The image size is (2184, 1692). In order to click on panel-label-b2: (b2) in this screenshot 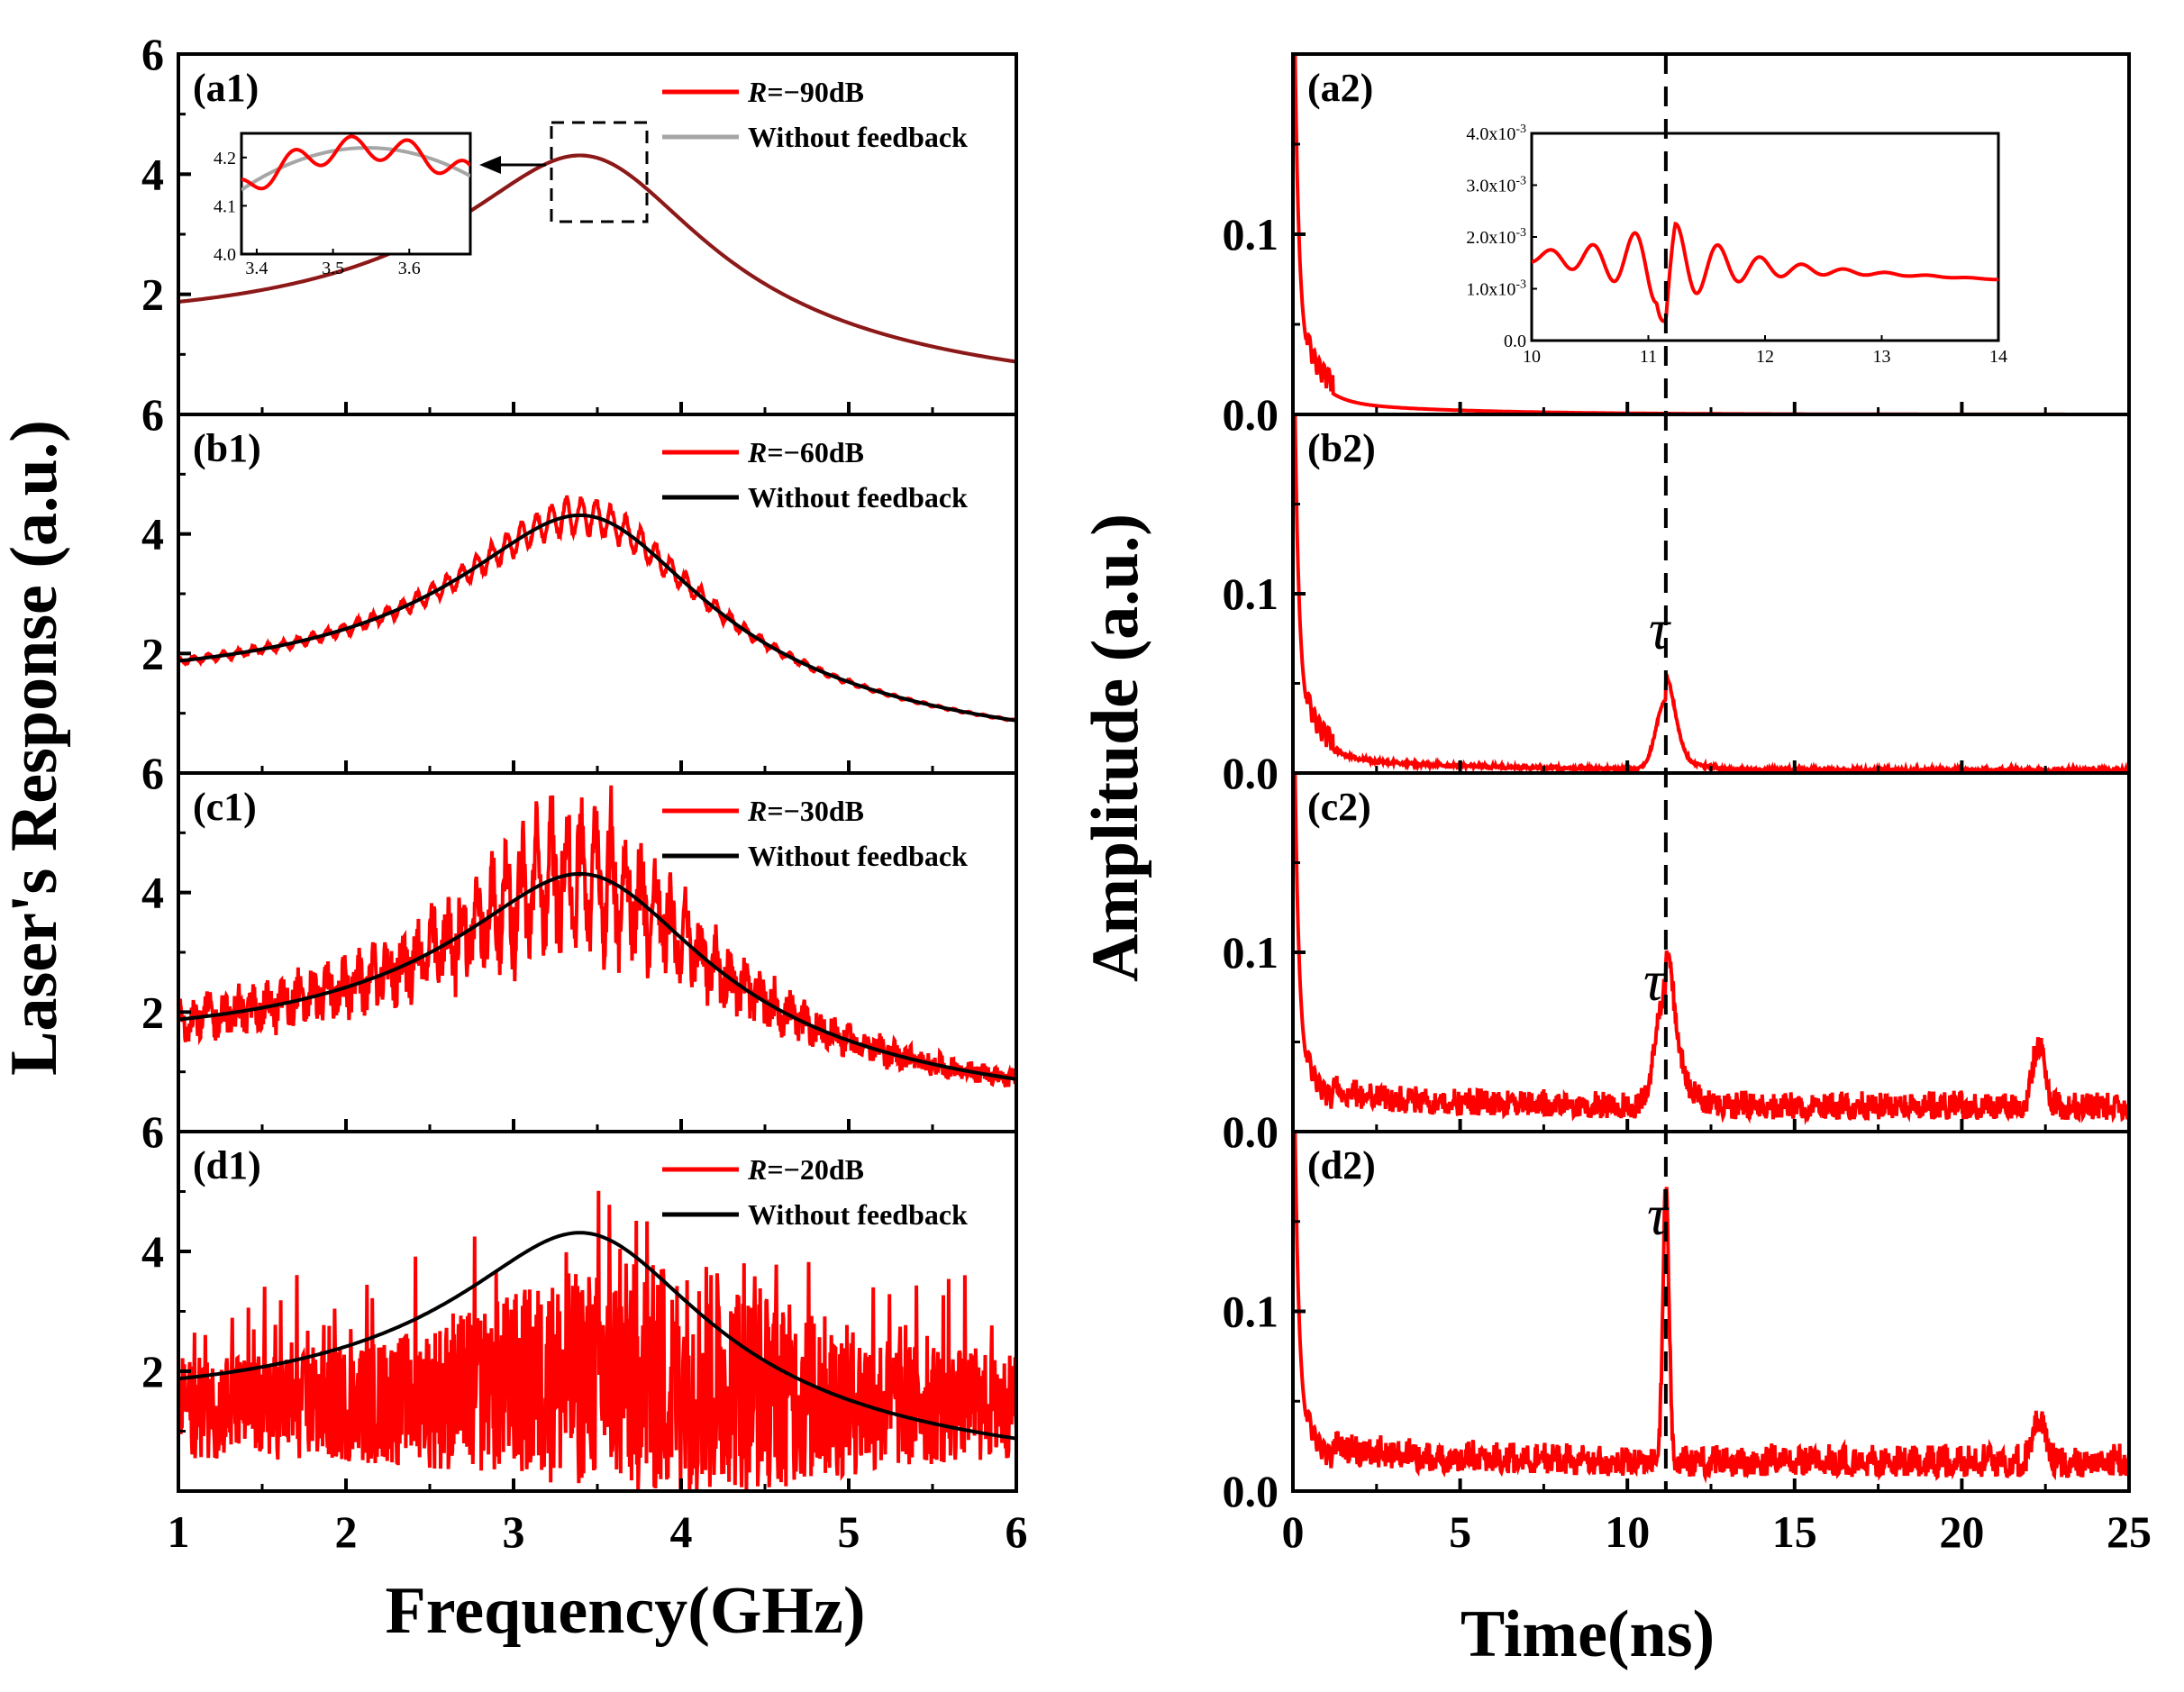, I will do `click(1341, 448)`.